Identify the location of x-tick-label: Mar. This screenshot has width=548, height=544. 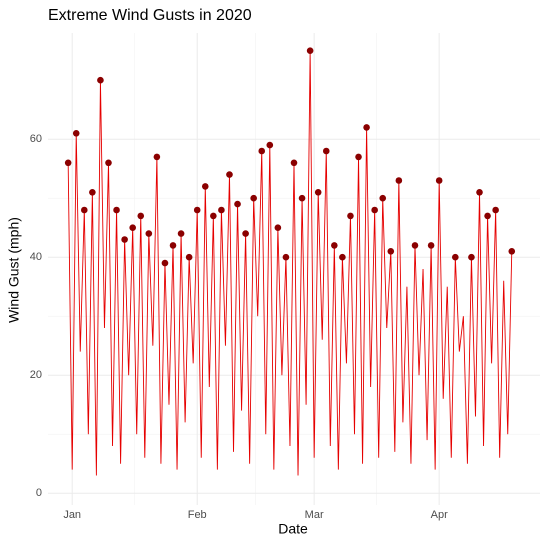
(314, 515).